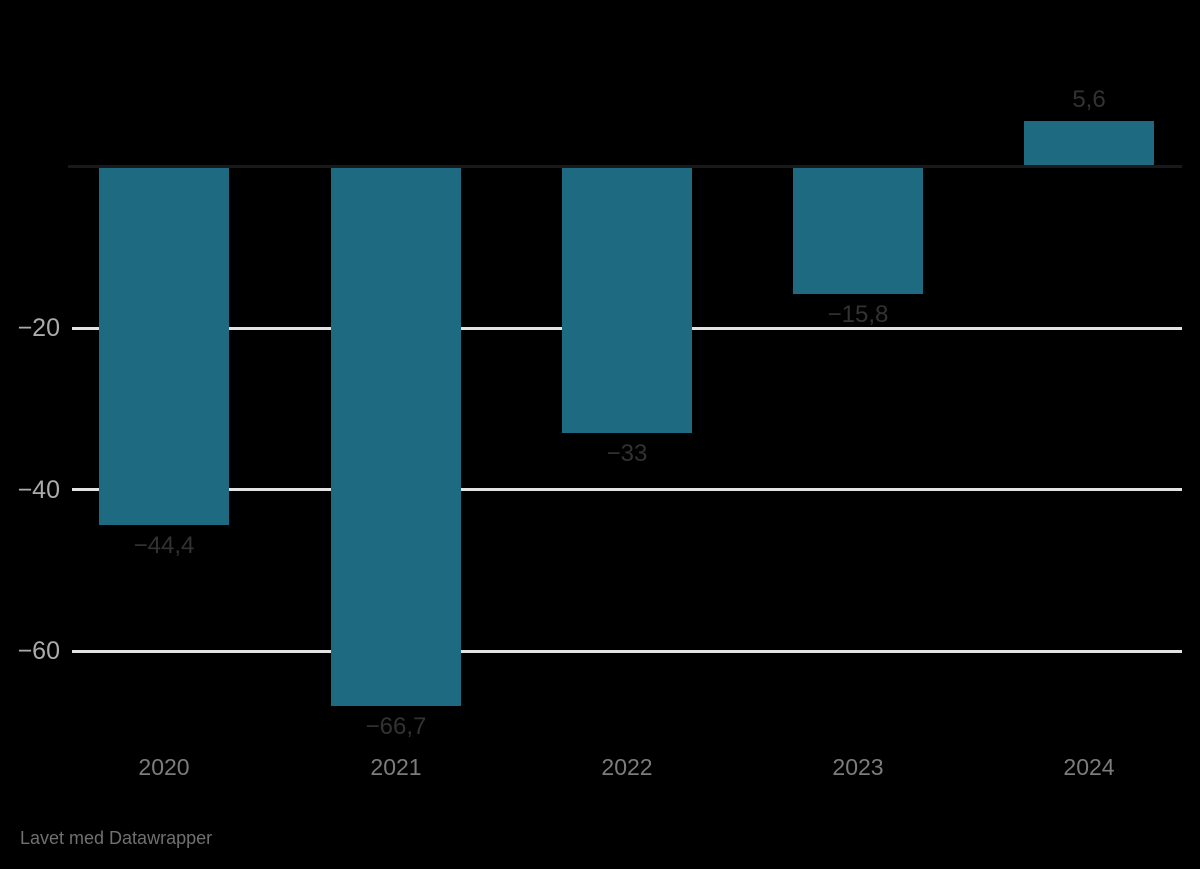 The height and width of the screenshot is (869, 1200). What do you see at coordinates (396, 726) in the screenshot?
I see `value-label: −66,7` at bounding box center [396, 726].